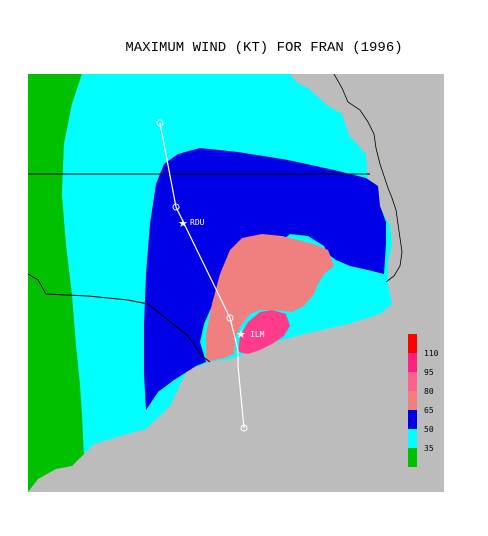 The width and height of the screenshot is (488, 536). What do you see at coordinates (431, 353) in the screenshot?
I see `legend-label: 110` at bounding box center [431, 353].